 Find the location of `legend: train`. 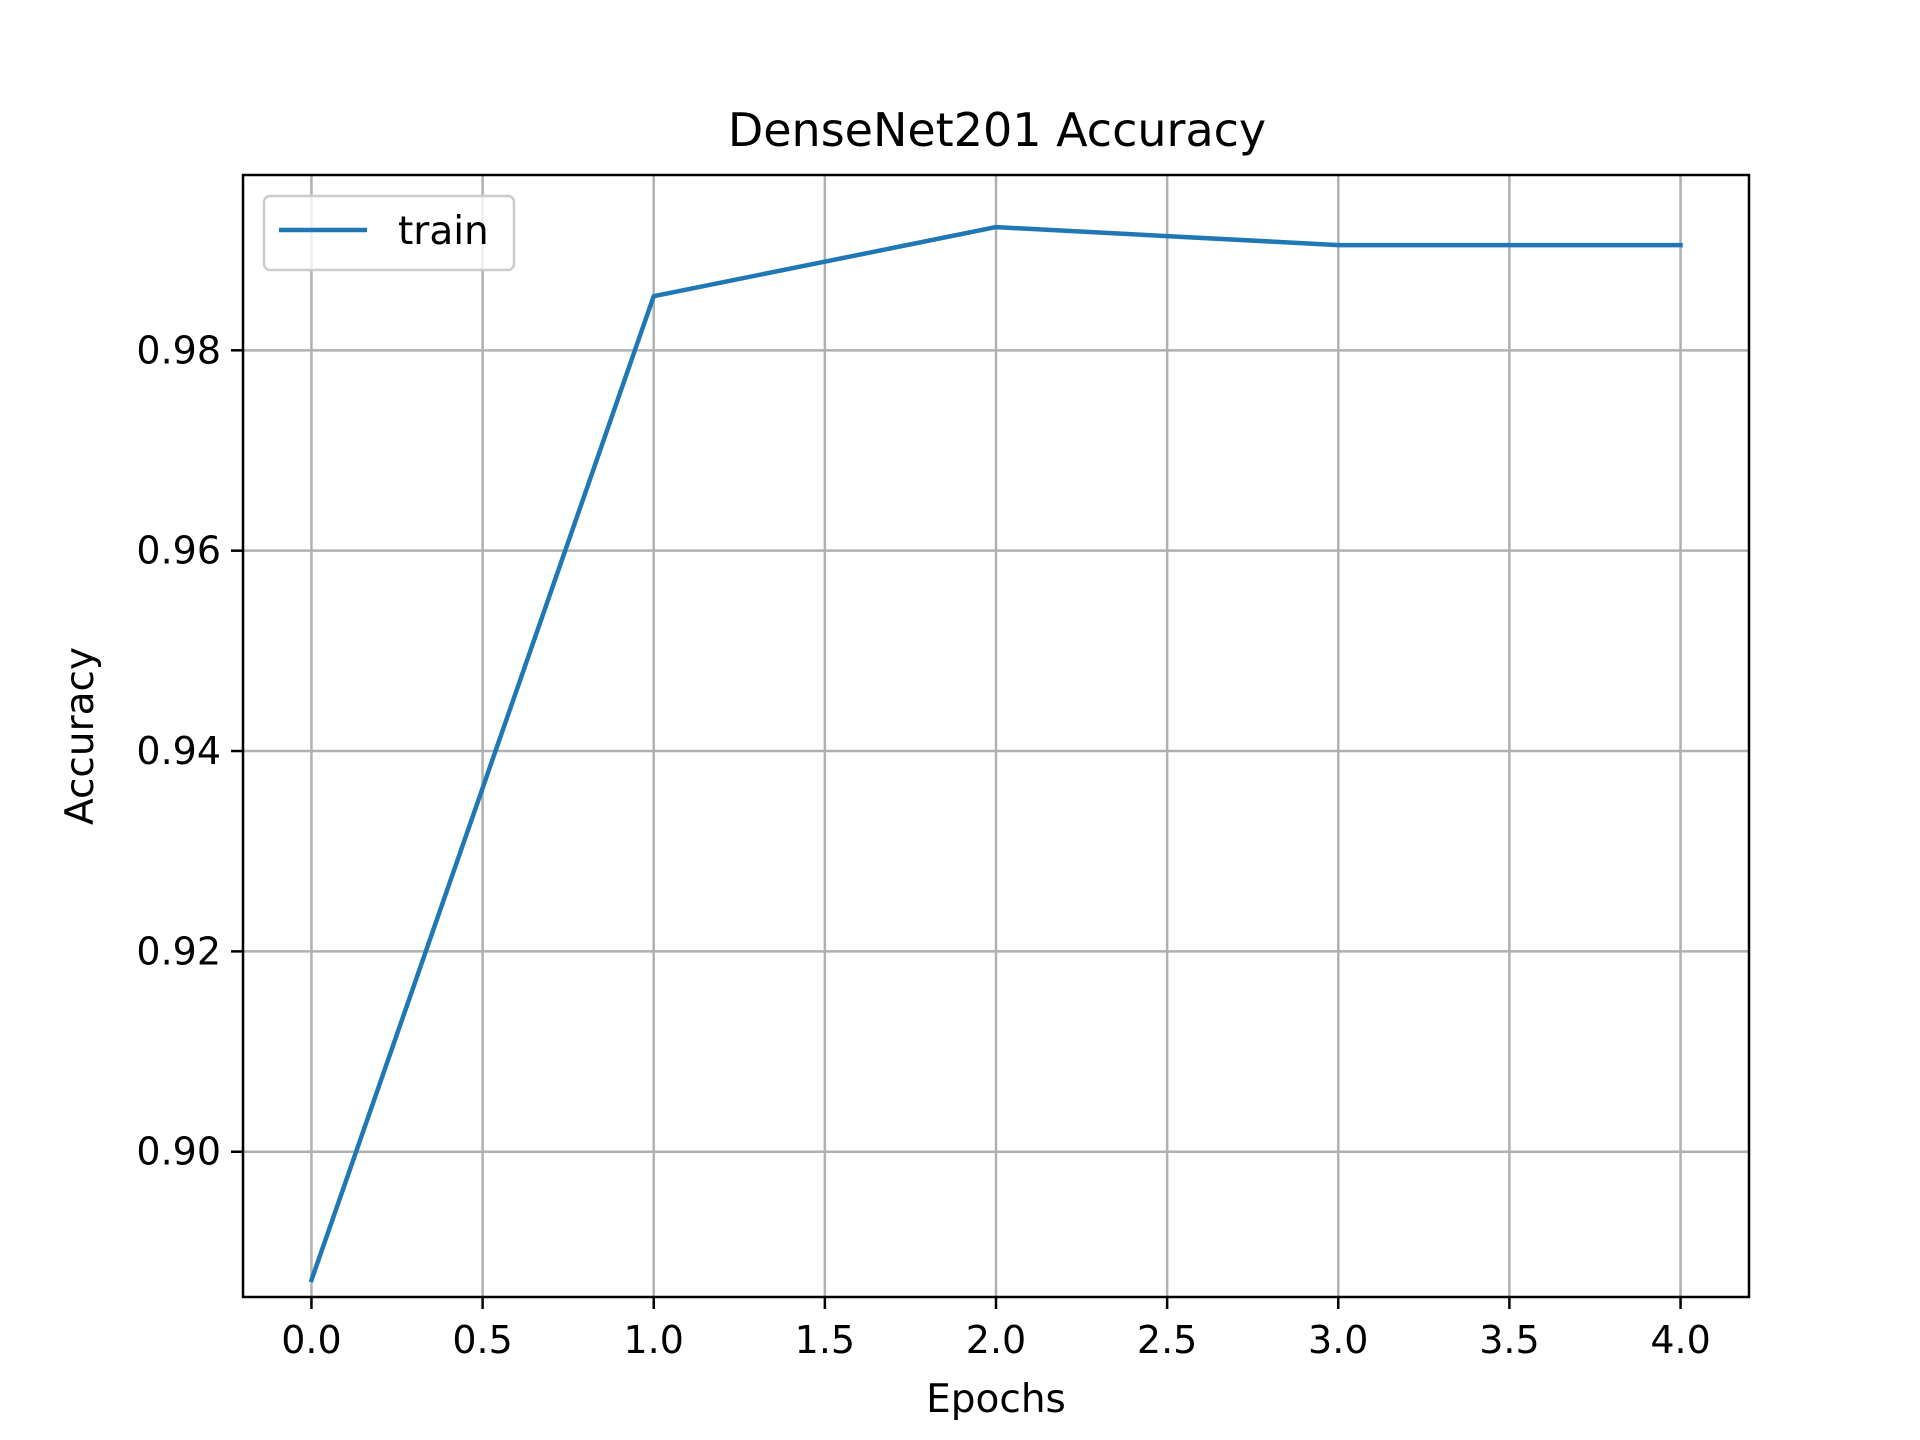

legend: train is located at coordinates (389, 233).